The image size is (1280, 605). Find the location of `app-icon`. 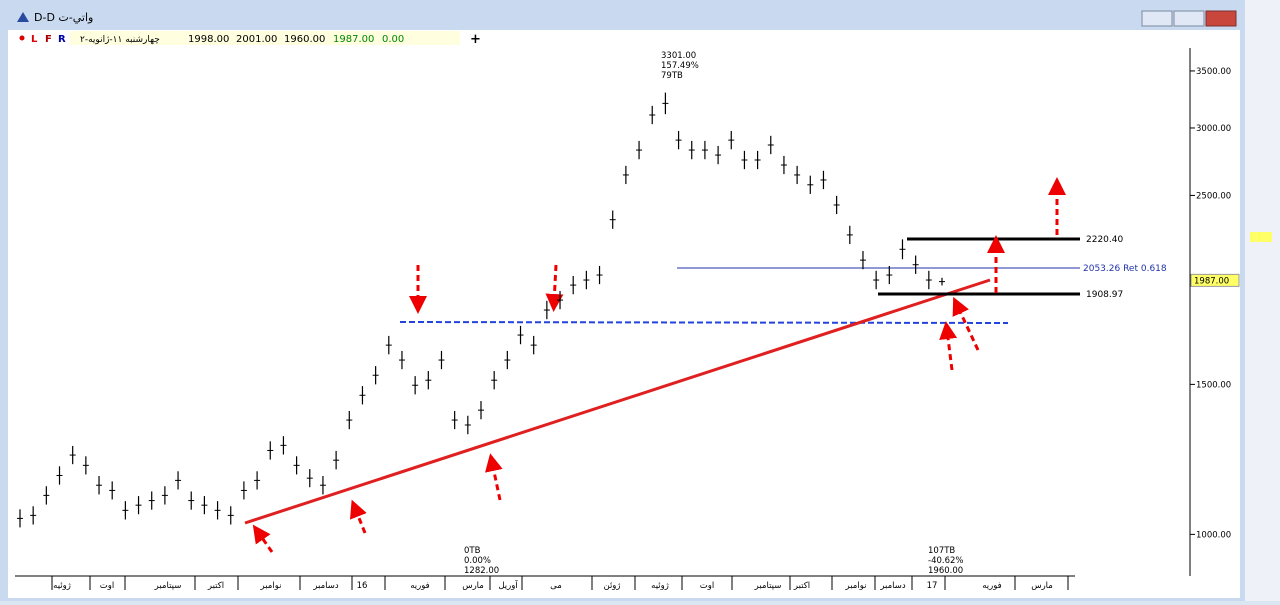

app-icon is located at coordinates (23, 17).